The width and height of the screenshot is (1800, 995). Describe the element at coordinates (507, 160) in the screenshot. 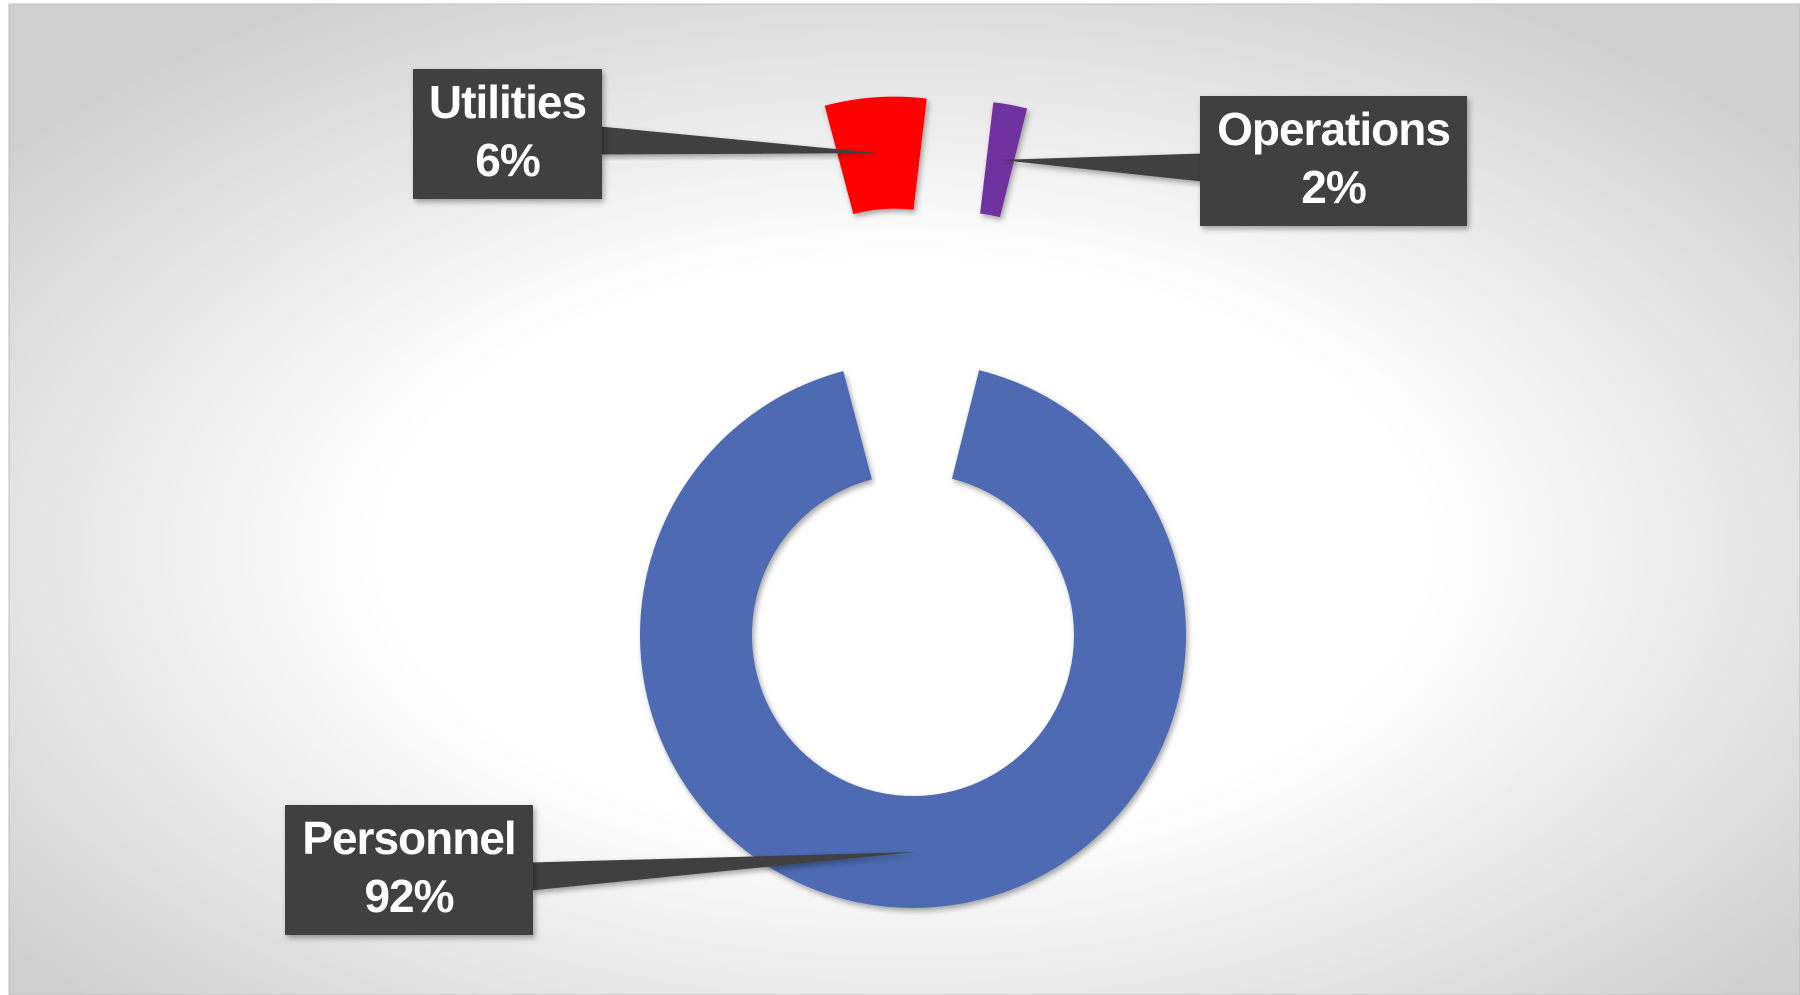

I see `value-label: 6%` at that location.